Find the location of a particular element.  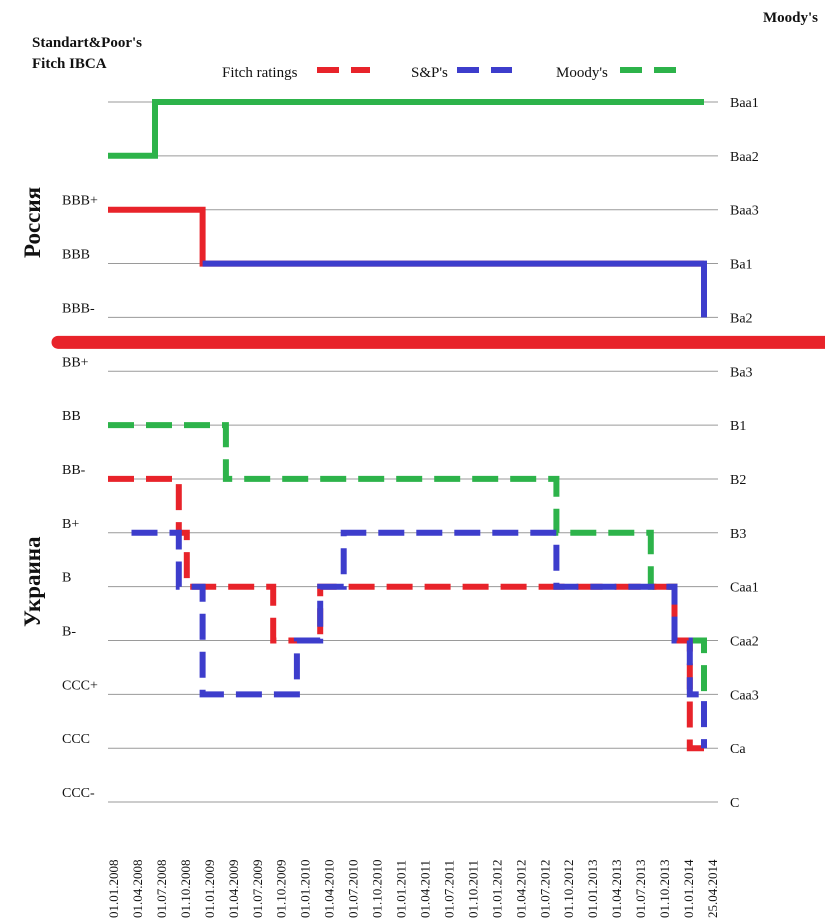

right-tick-ca: Ca is located at coordinates (738, 749).